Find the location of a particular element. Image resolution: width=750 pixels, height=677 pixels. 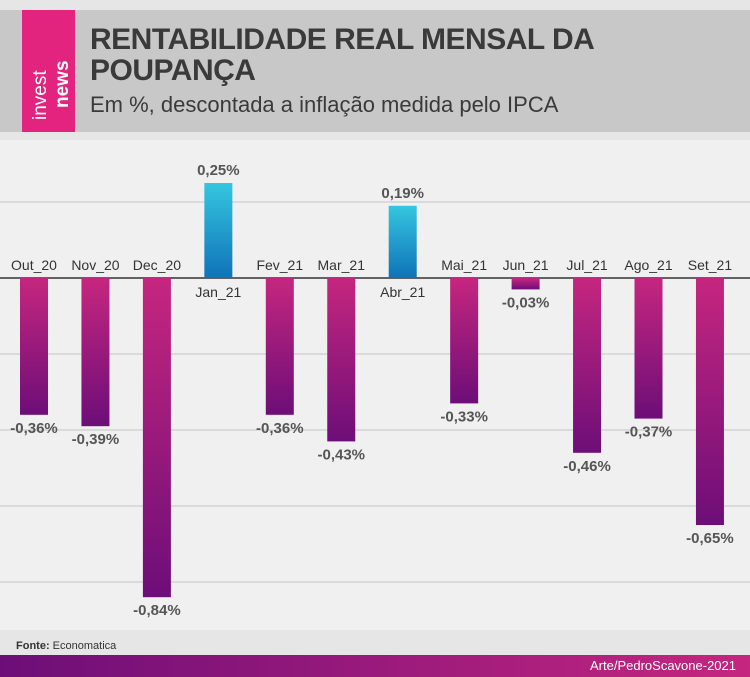

category-label: Set_21 is located at coordinates (710, 265).